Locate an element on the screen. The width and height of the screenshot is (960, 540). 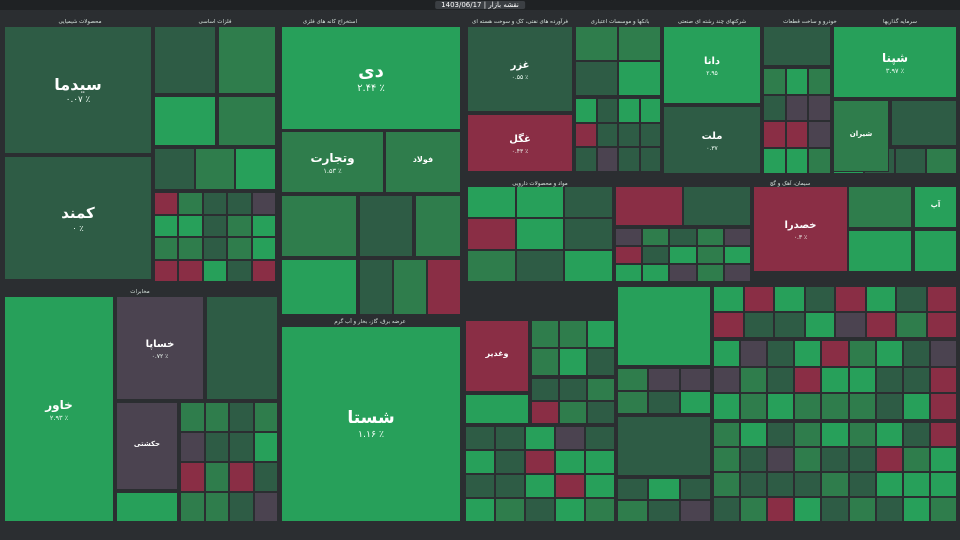
ticker-tile: وغدیر is located at coordinates (497, 356).